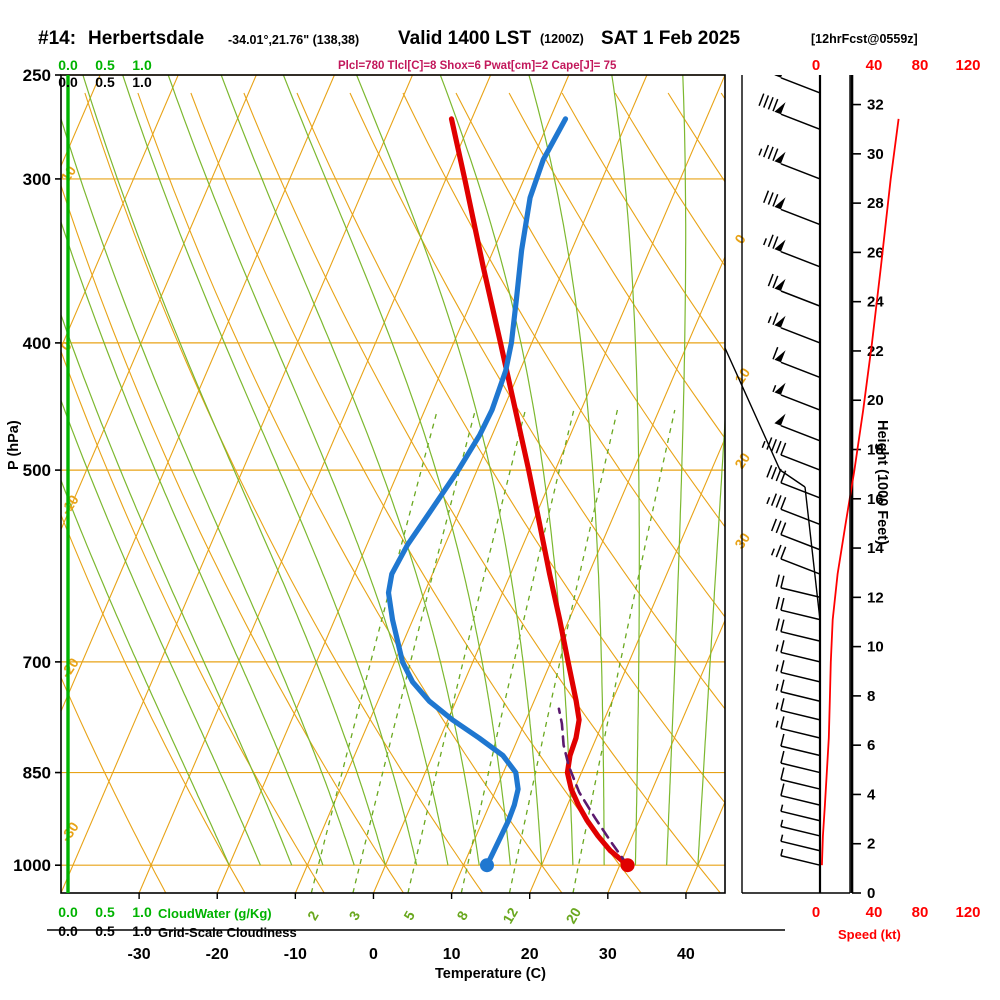 This screenshot has height=1000, width=1000. Describe the element at coordinates (869, 934) in the screenshot. I see `speed-axis-label: Speed (kt)` at that location.